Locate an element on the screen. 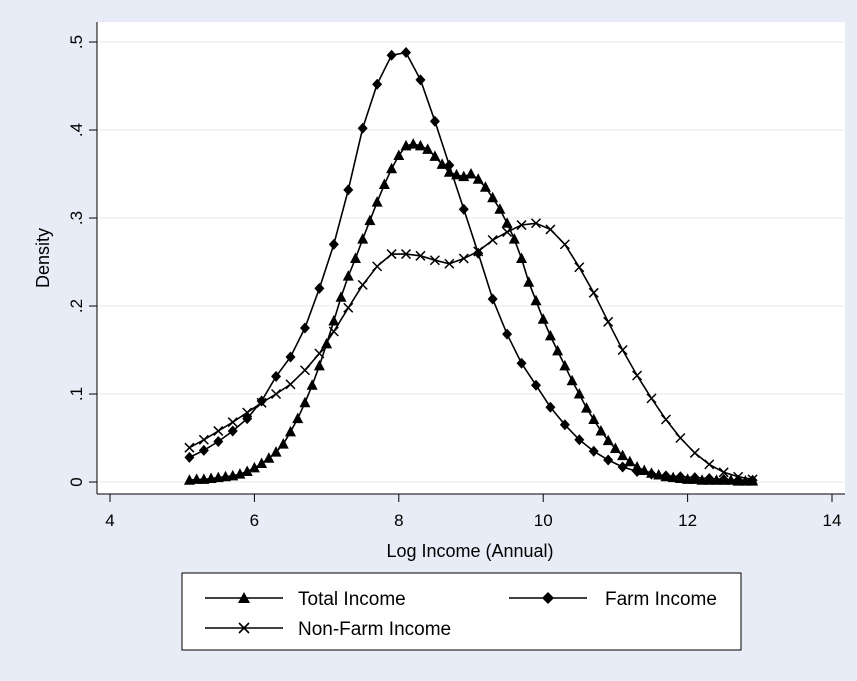 Image resolution: width=857 pixels, height=681 pixels. legend-box is located at coordinates (461, 611).